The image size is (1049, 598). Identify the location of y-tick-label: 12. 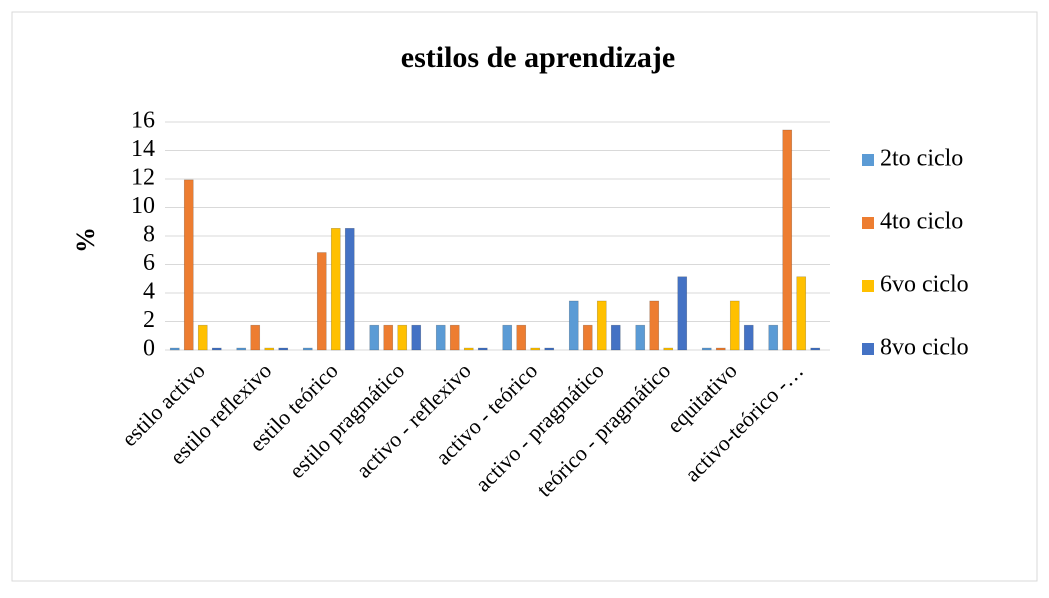
(143, 178).